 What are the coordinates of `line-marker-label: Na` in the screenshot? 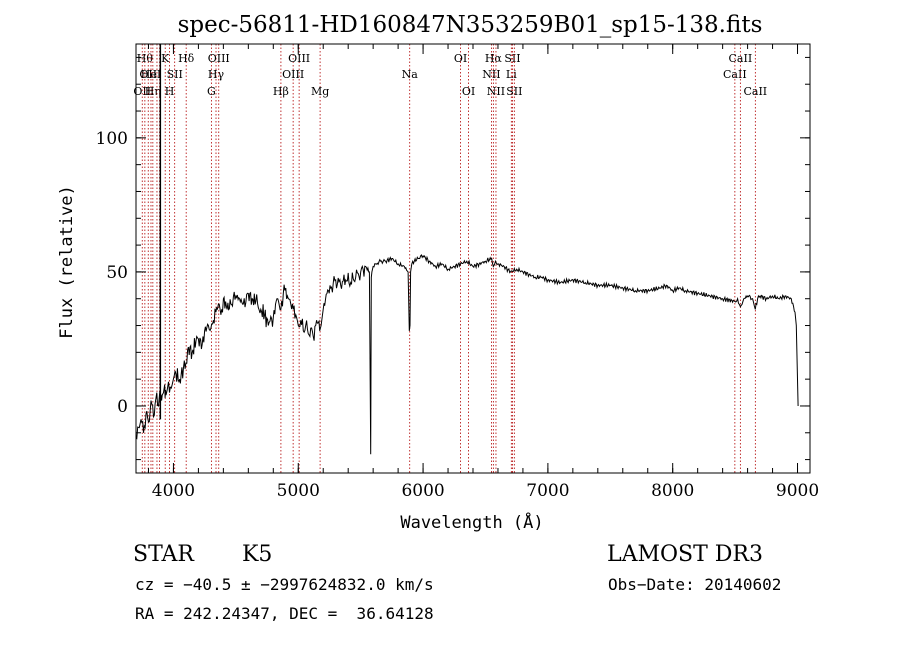 It's located at (410, 74).